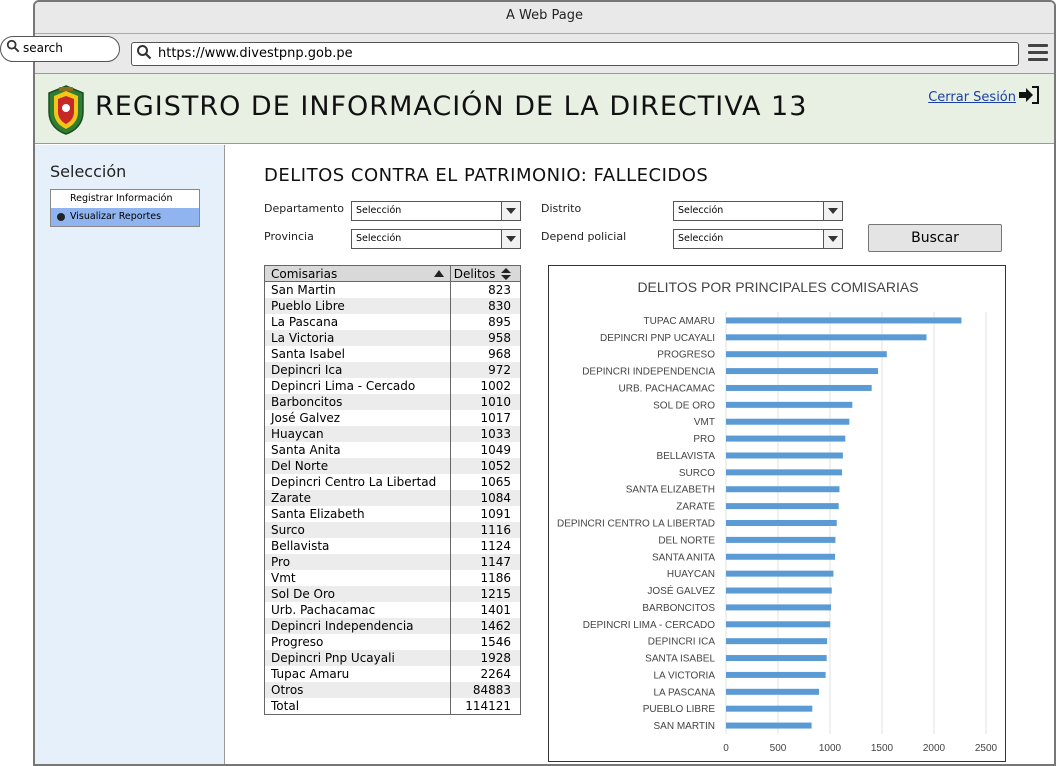 This screenshot has height=766, width=1056. What do you see at coordinates (935, 238) in the screenshot?
I see `buscar-button: Buscar` at bounding box center [935, 238].